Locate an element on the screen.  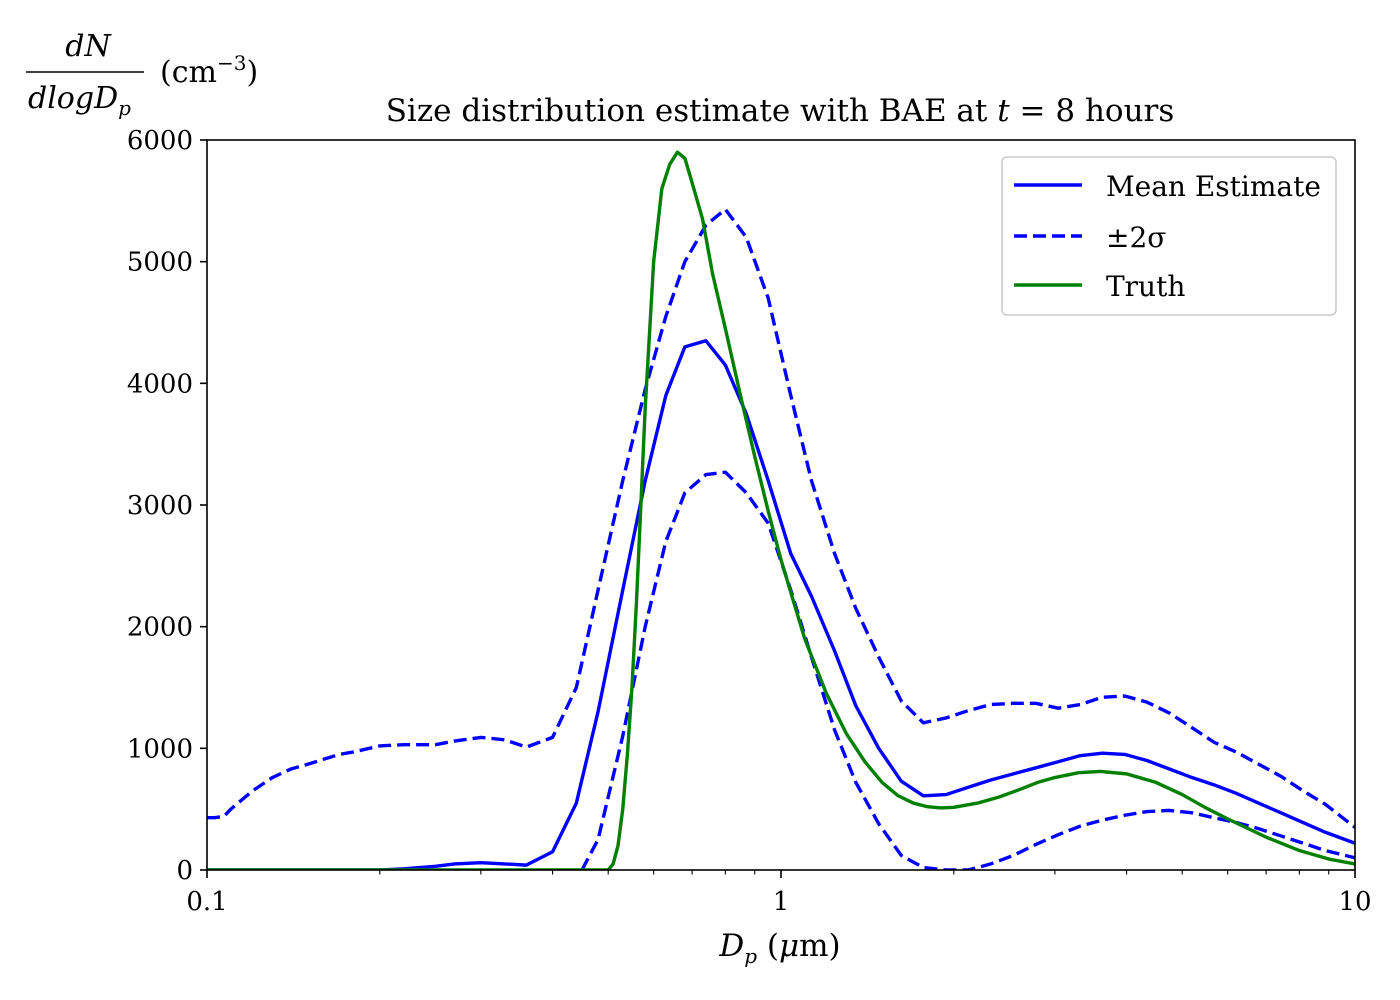
y-tick-label: 2000 is located at coordinates (160, 628).